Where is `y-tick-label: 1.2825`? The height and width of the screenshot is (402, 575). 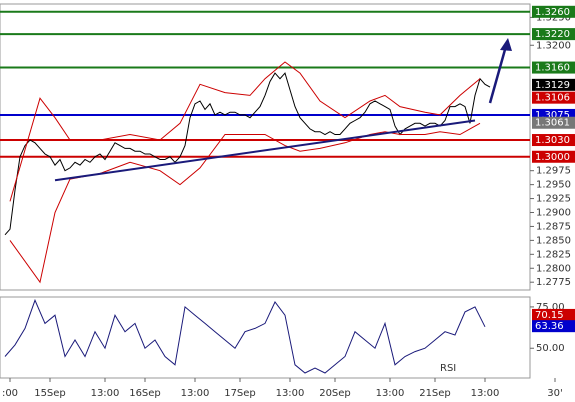
y-tick-label: 1.2825 is located at coordinates (553, 254).